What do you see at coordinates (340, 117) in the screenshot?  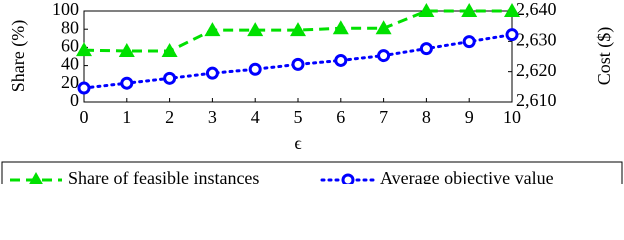 I see `x-tick-label: 6` at bounding box center [340, 117].